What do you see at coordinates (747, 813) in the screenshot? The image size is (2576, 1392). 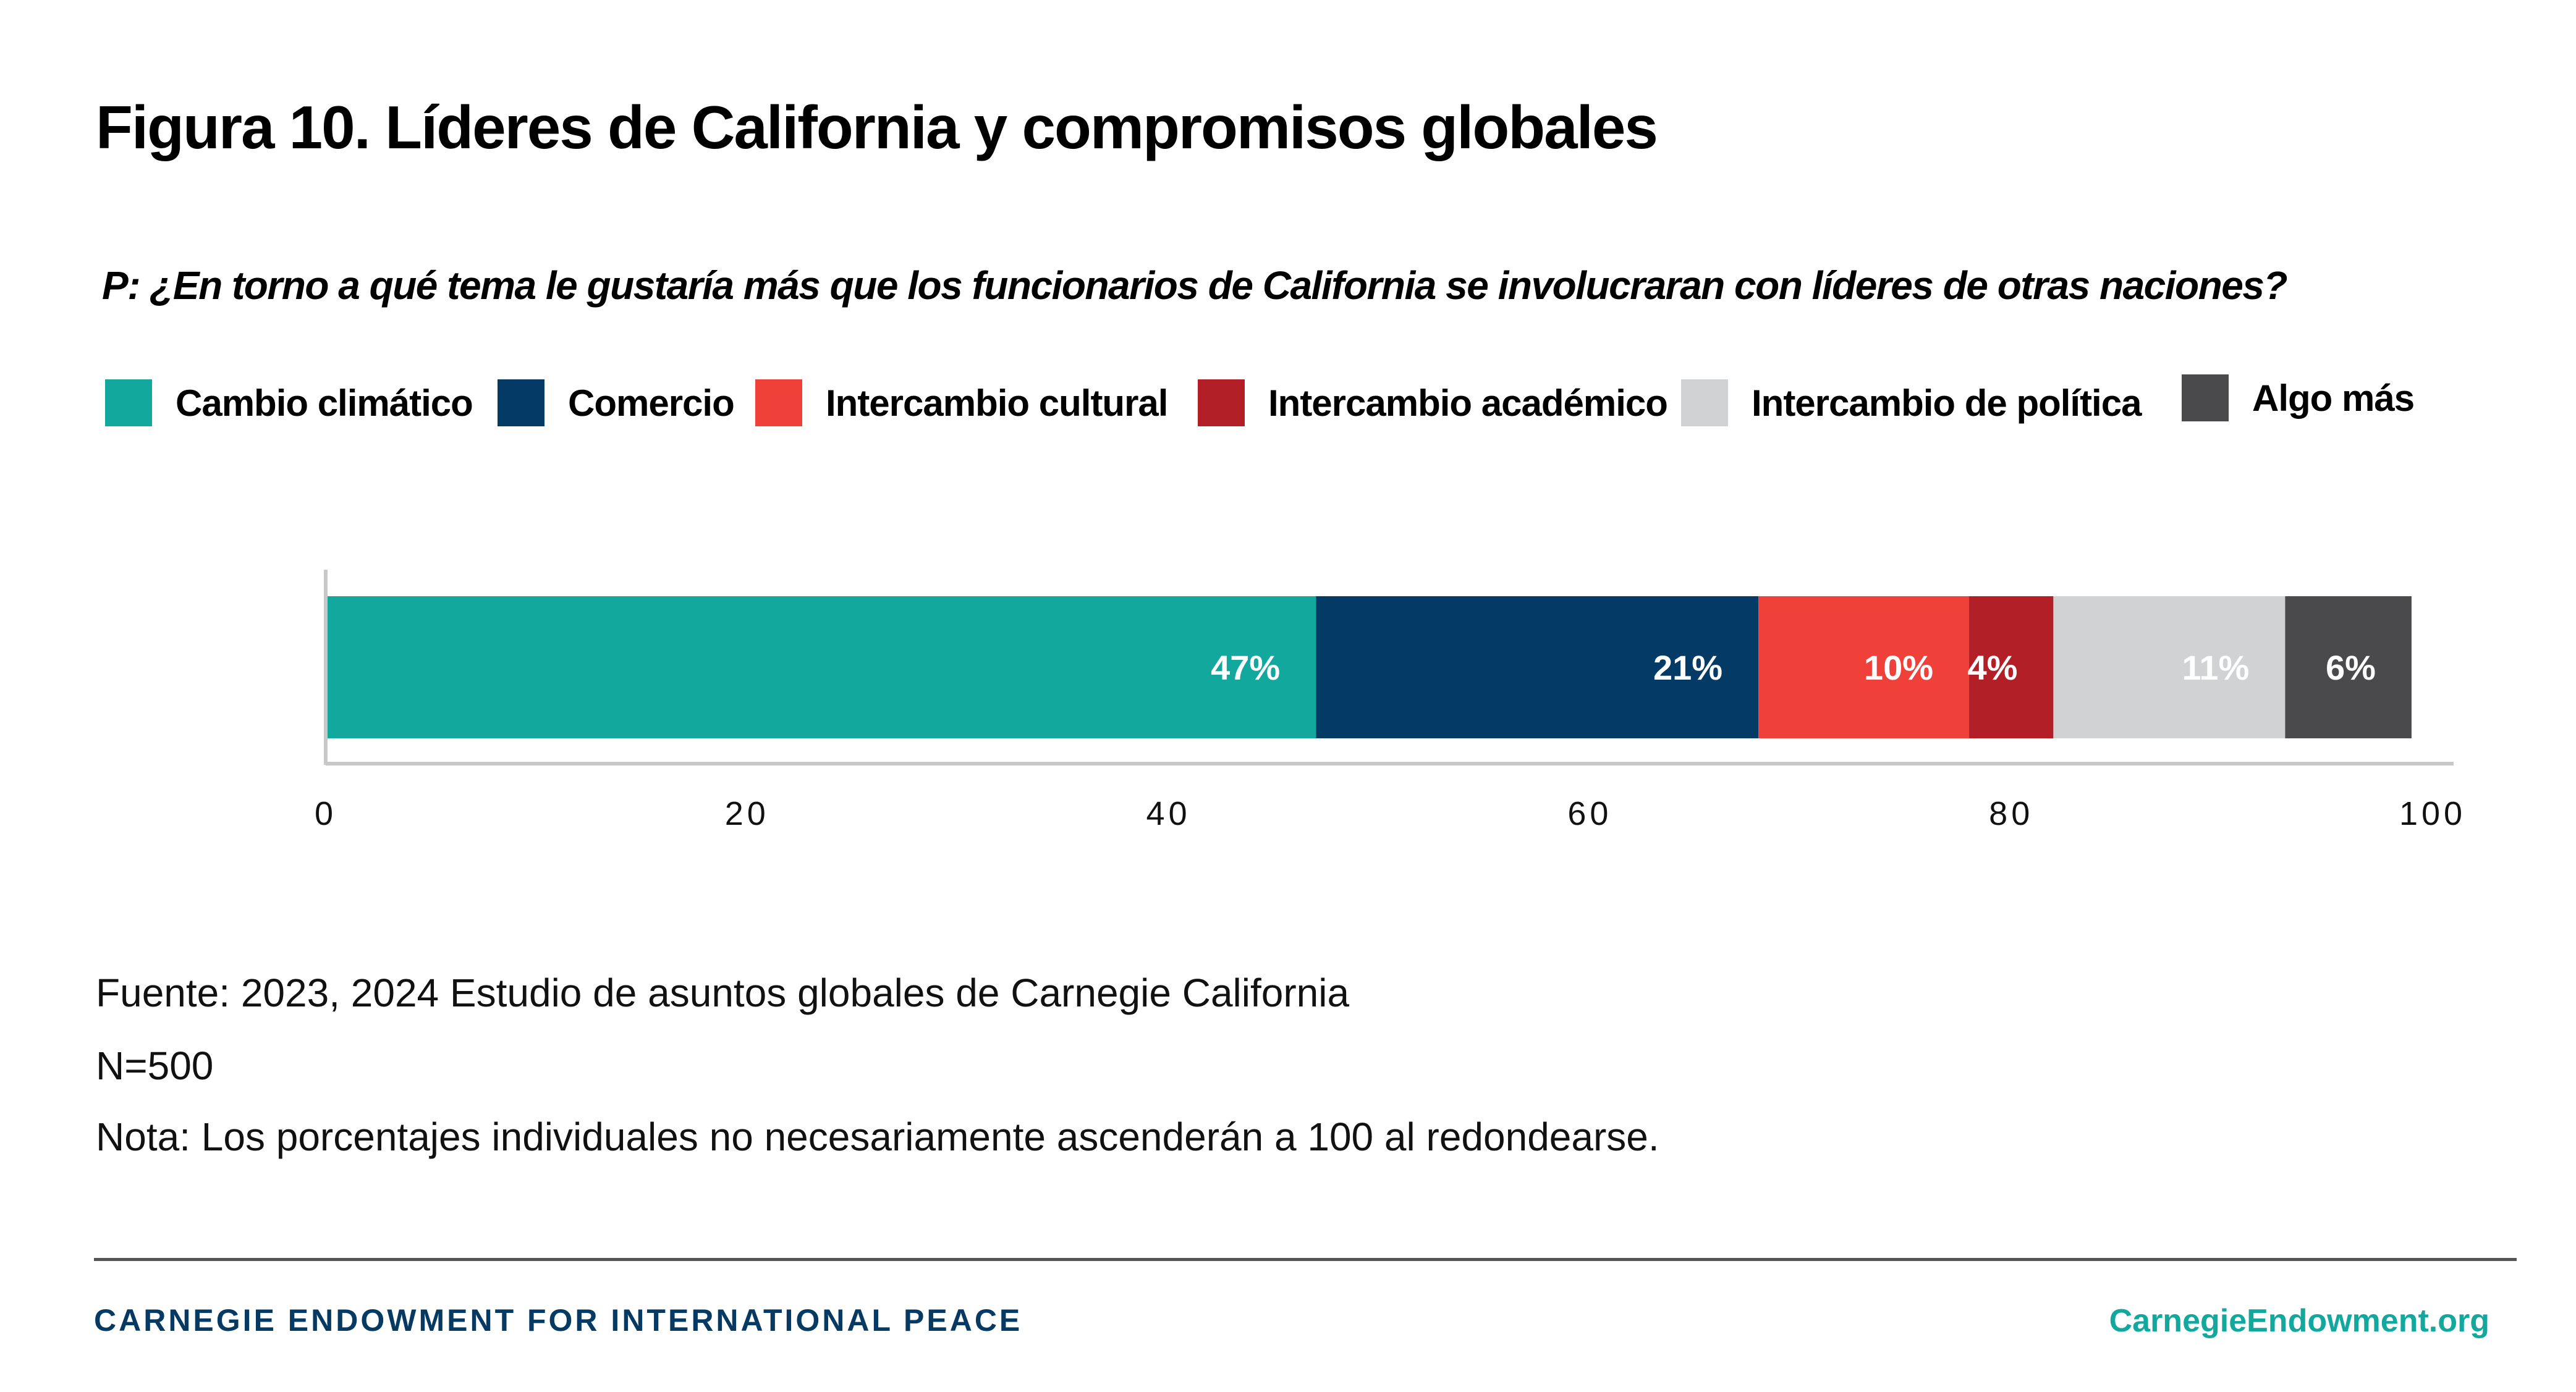 I see `x-tick-label: 20` at bounding box center [747, 813].